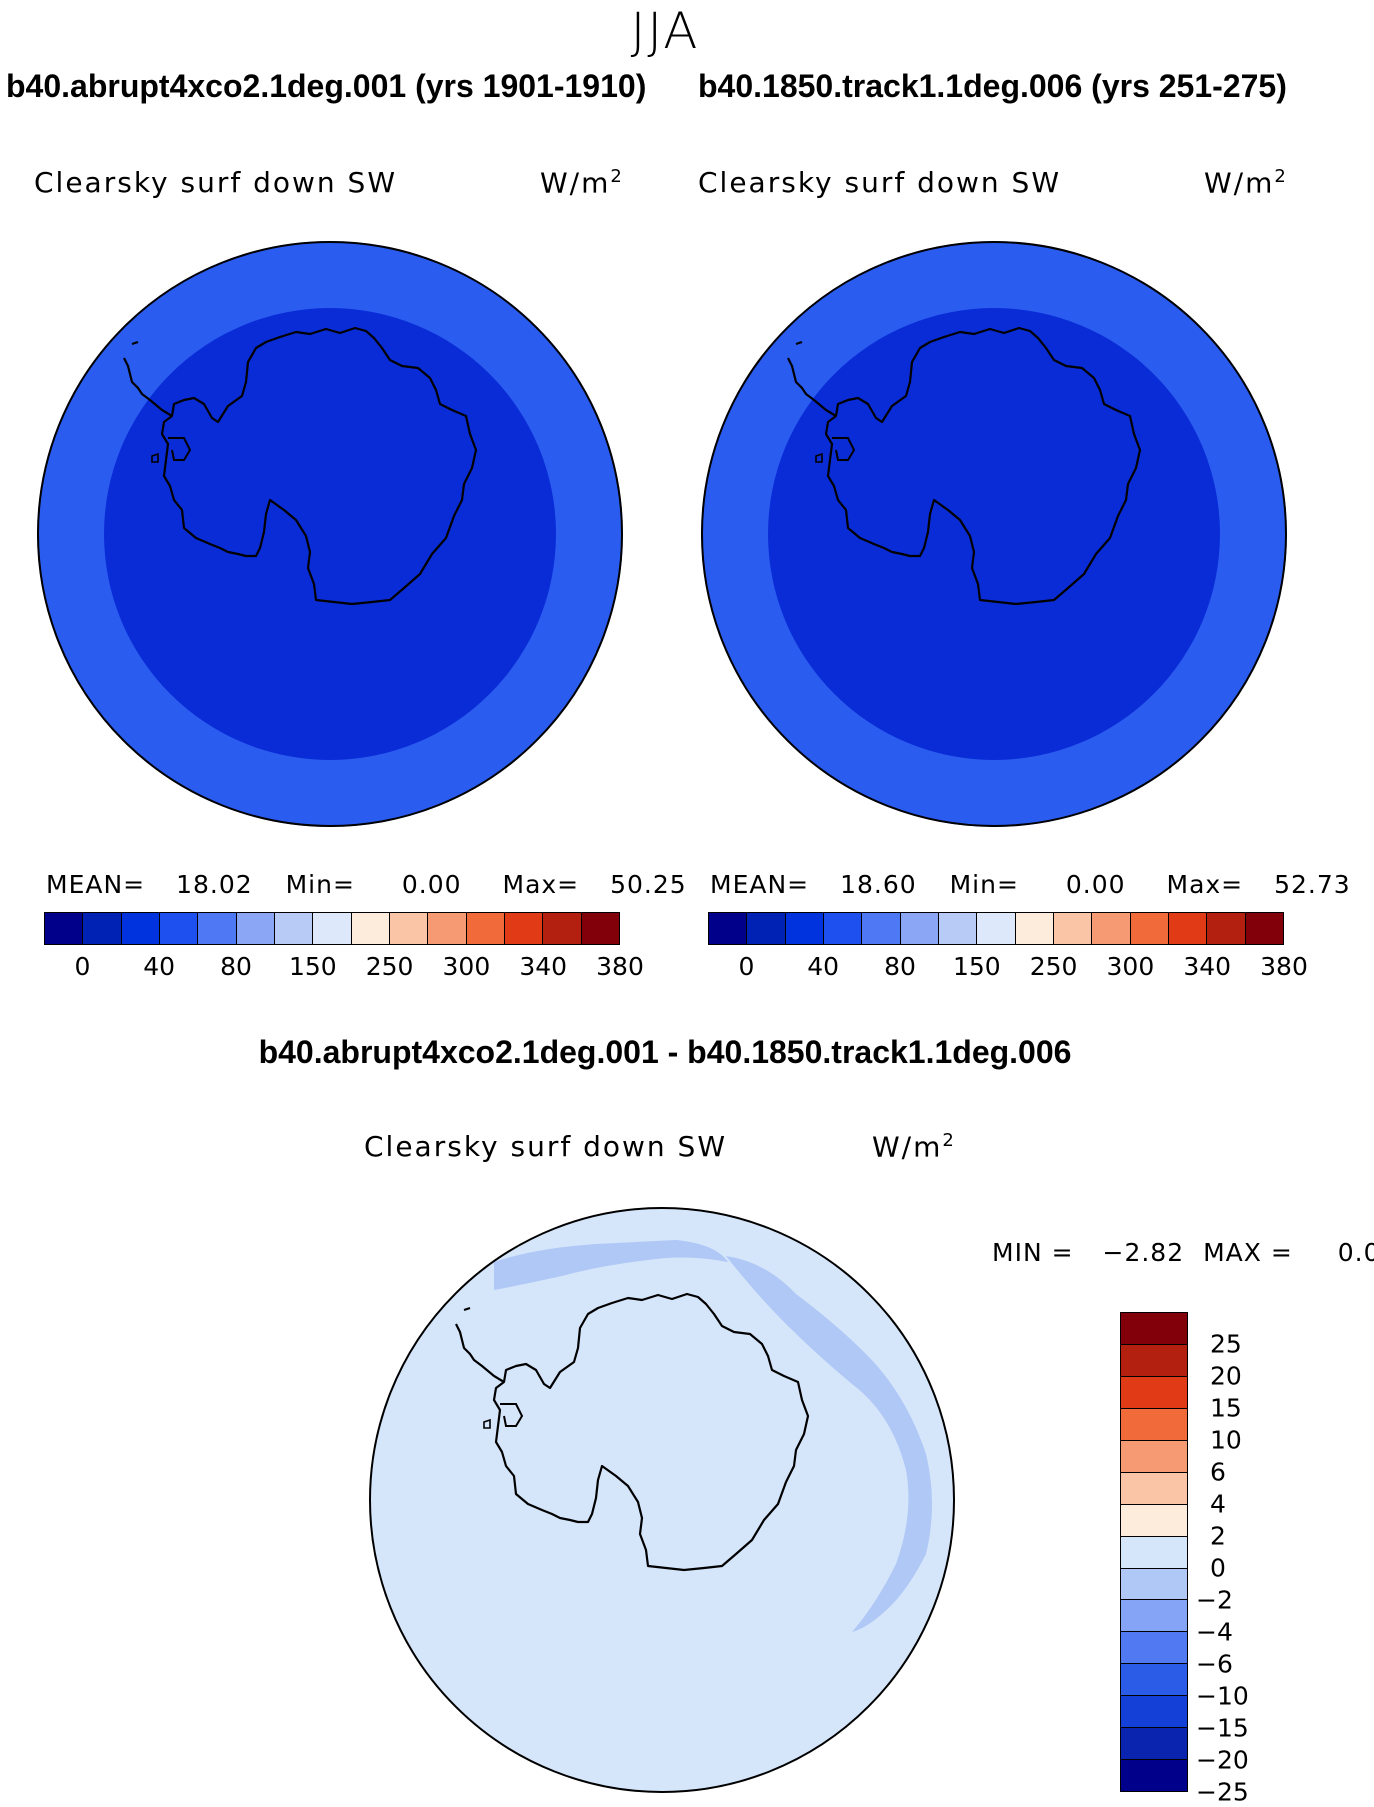 The image size is (1374, 1807). What do you see at coordinates (216, 182) in the screenshot?
I see `panel-1-variable-label: Clearsky surf down SW` at bounding box center [216, 182].